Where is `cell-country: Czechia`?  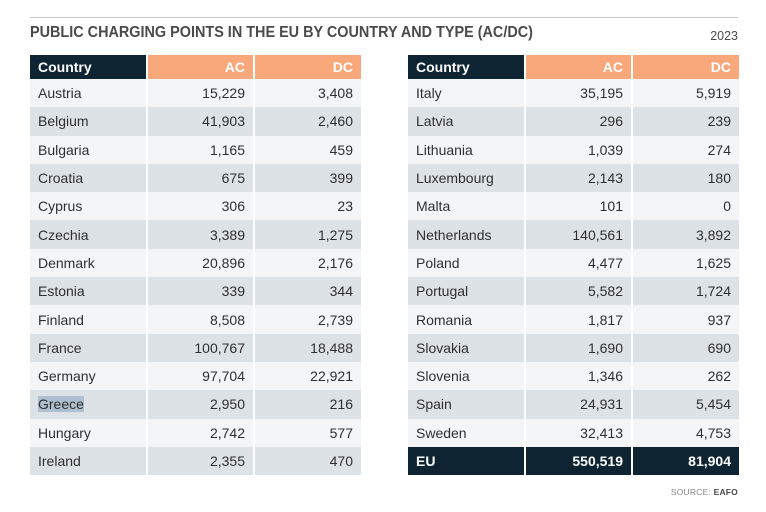 cell-country: Czechia is located at coordinates (89, 234).